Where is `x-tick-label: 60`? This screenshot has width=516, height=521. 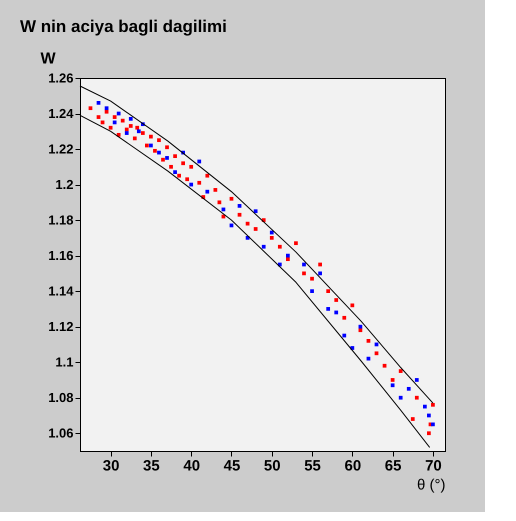 x-tick-label: 60 is located at coordinates (353, 466).